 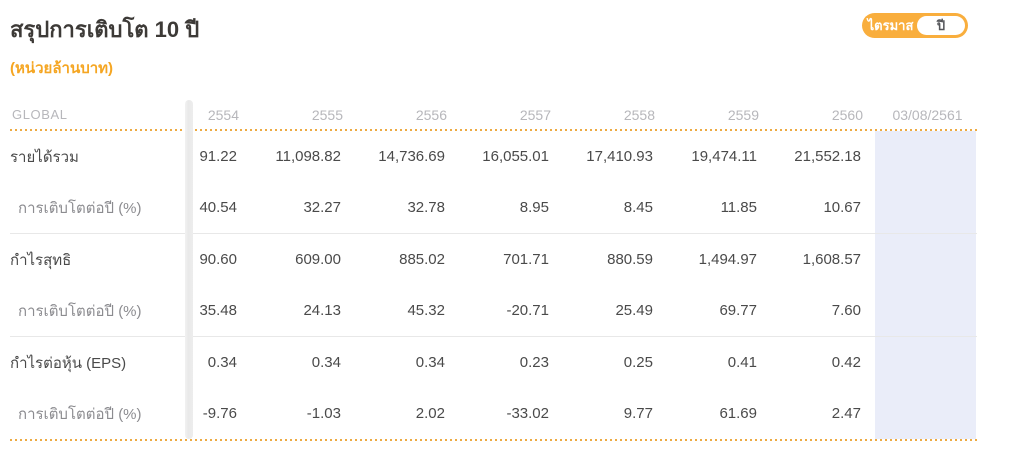 What do you see at coordinates (223, 114) in the screenshot?
I see `column-header-year: 2554` at bounding box center [223, 114].